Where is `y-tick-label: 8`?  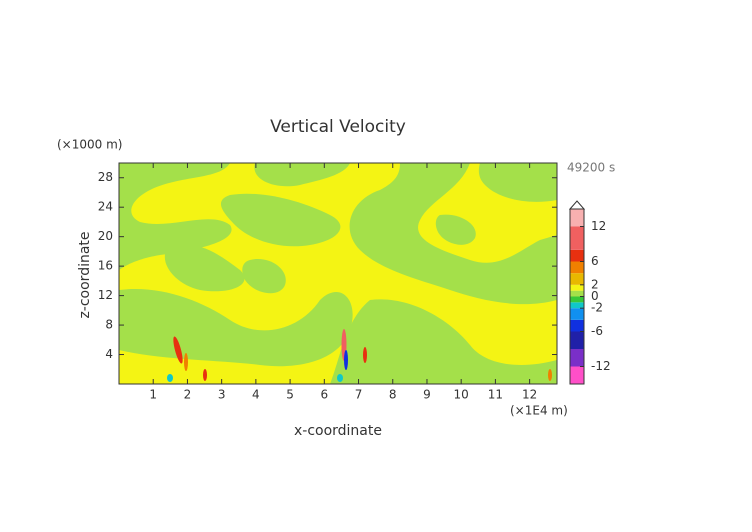
y-tick-label: 8 is located at coordinates (109, 325).